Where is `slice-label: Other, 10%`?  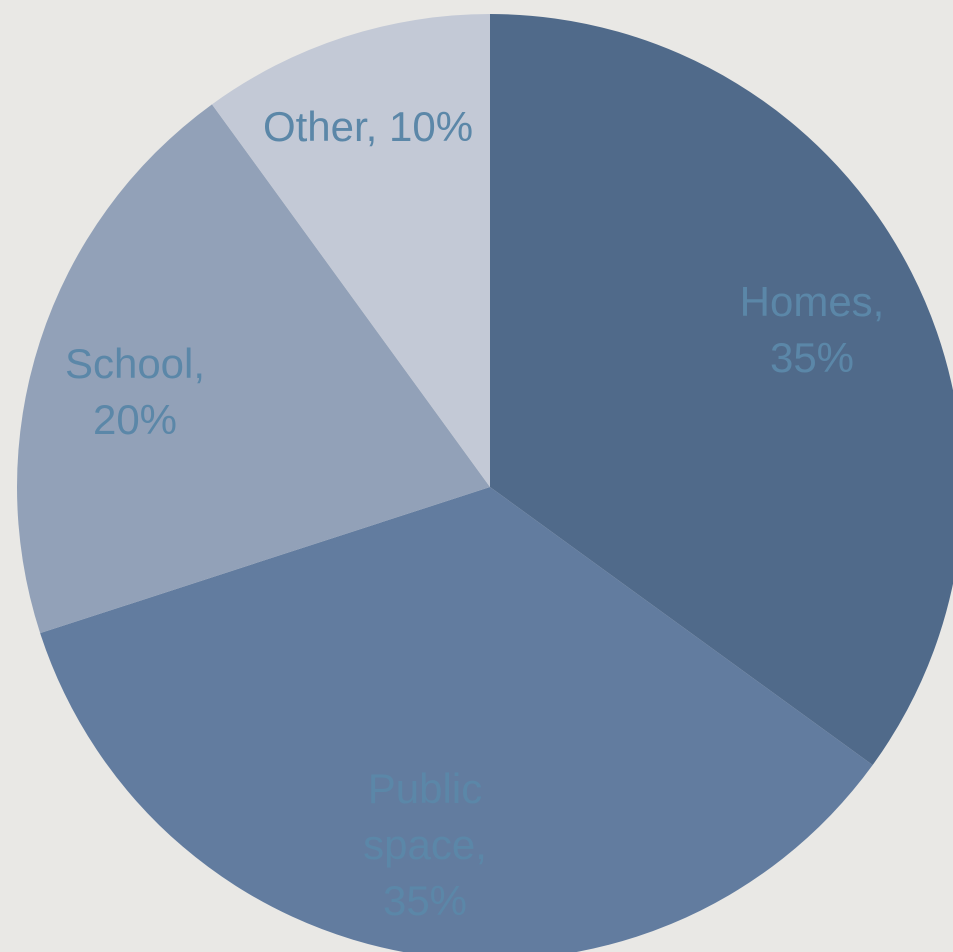
slice-label: Other, 10% is located at coordinates (368, 126).